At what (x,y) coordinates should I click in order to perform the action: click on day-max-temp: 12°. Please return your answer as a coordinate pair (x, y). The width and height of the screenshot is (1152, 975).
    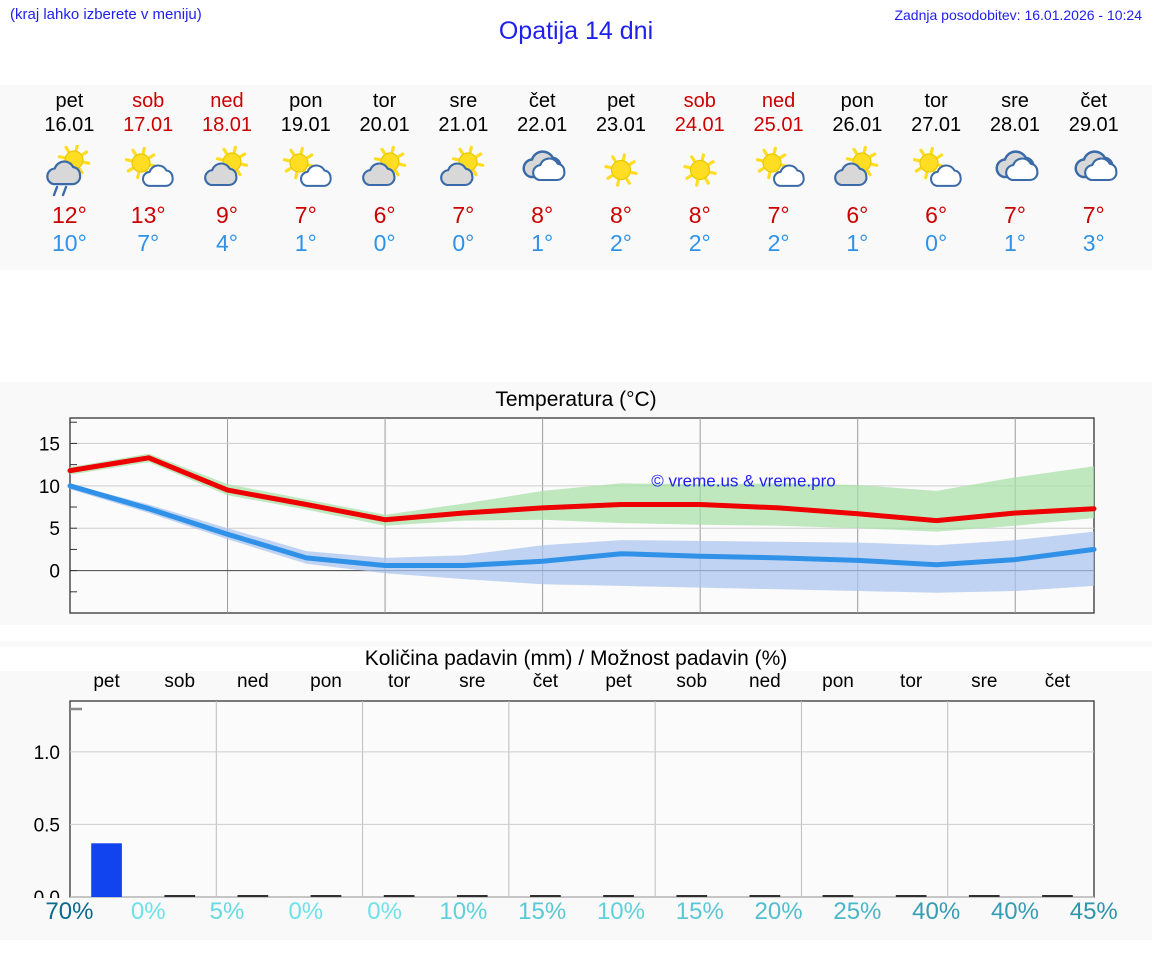
    Looking at the image, I should click on (69, 215).